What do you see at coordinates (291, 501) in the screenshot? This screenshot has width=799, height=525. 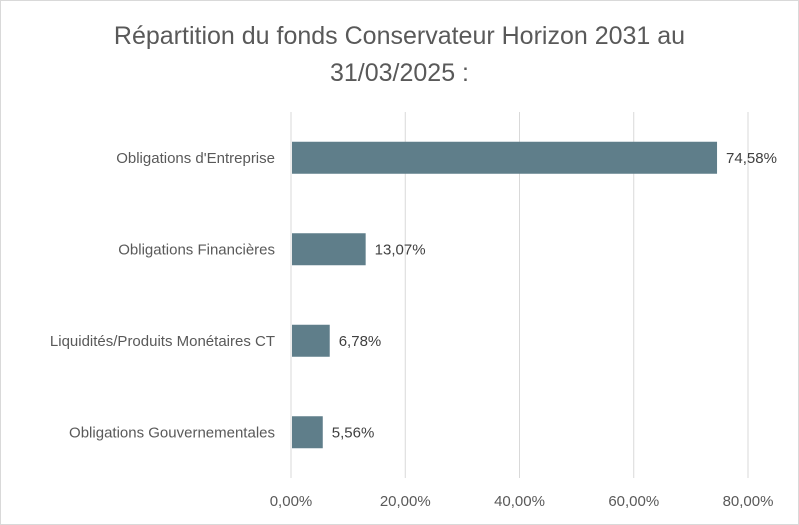 I see `x-tick-label: 0,00%` at bounding box center [291, 501].